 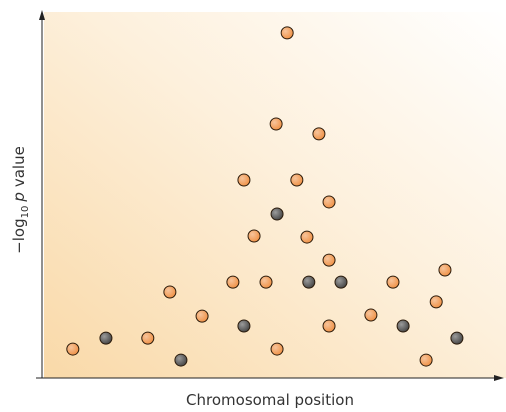 I want to click on y-label-variable: p, so click(x=19, y=197).